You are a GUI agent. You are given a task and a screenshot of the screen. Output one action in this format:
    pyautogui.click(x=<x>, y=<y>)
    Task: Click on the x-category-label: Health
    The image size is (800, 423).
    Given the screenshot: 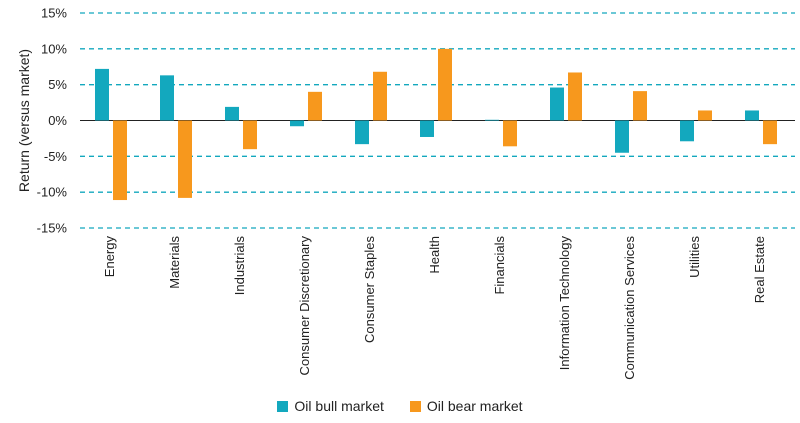 What is the action you would take?
    pyautogui.click(x=434, y=255)
    